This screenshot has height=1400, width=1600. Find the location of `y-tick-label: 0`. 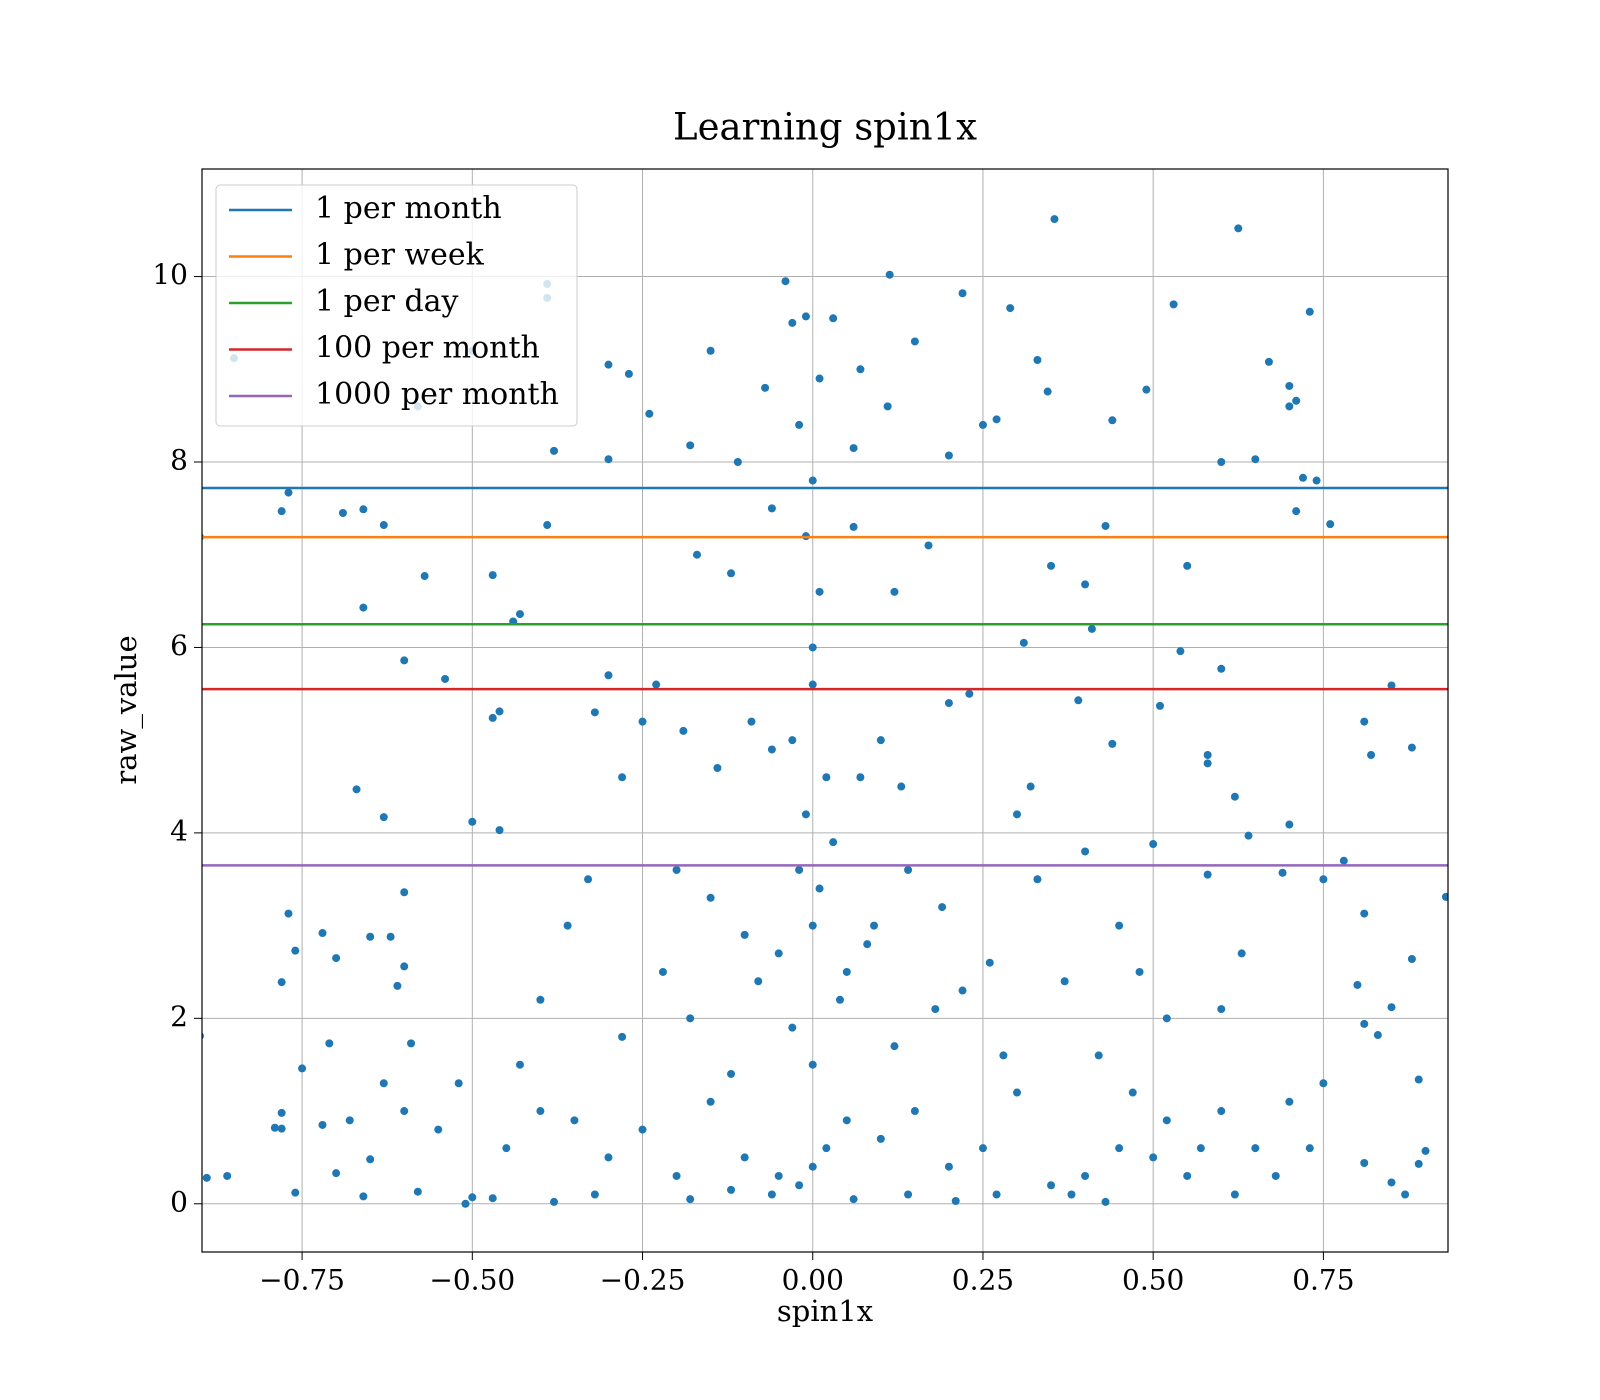

y-tick-label: 0 is located at coordinates (179, 1201).